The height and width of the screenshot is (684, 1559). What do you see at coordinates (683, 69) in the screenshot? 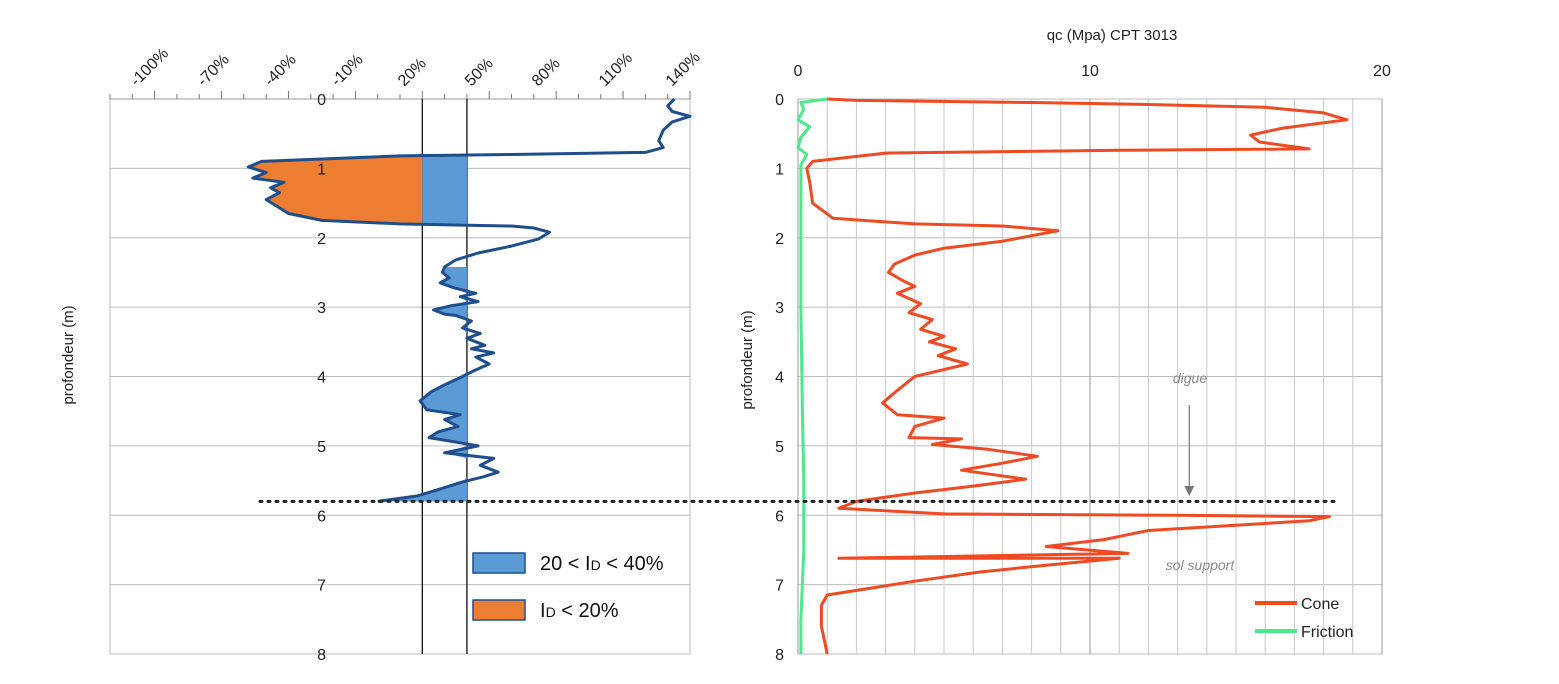
I see `left-x-tick-label: 140%` at bounding box center [683, 69].